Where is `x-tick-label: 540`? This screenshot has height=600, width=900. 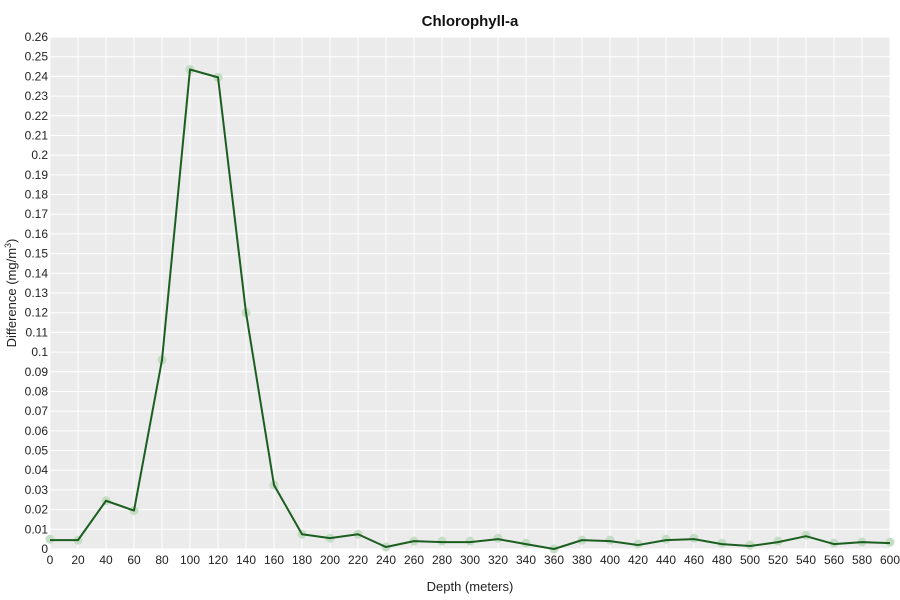
x-tick-label: 540 is located at coordinates (806, 560).